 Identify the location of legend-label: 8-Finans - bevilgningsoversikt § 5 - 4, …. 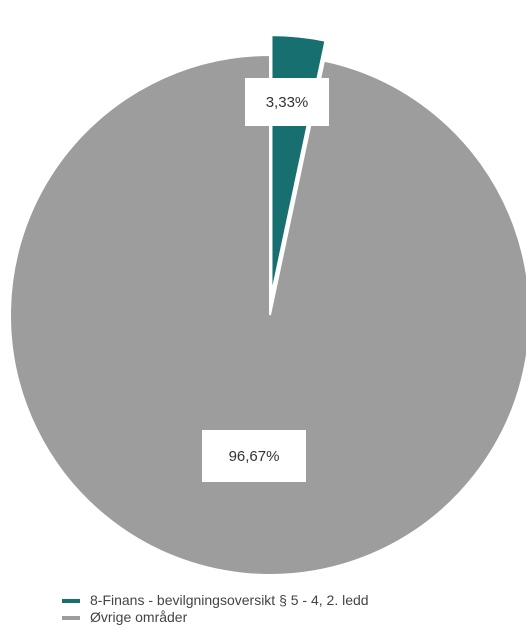
(229, 600).